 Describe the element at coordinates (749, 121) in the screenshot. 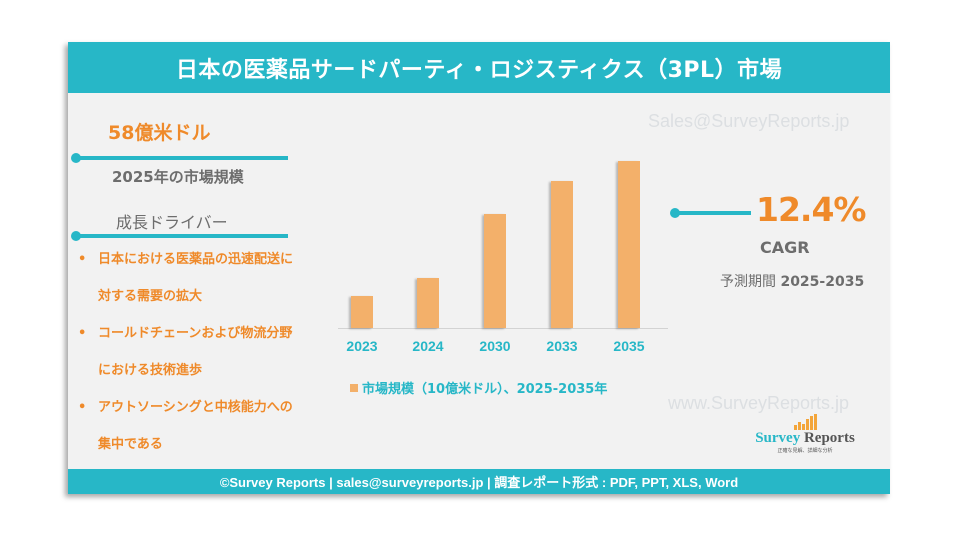

I see `watermark-email: Sales@SurveyReports.jp` at that location.